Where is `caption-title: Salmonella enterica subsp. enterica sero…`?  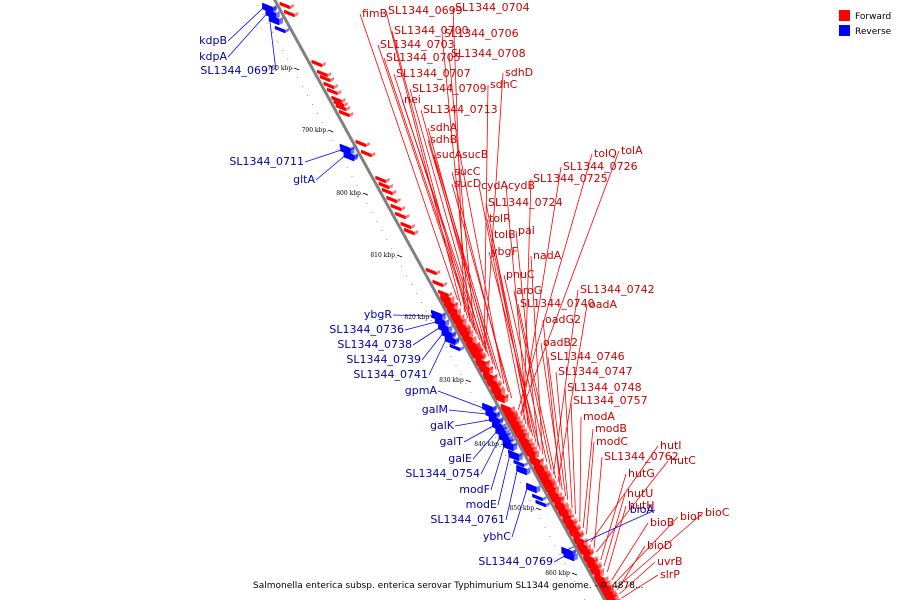
caption-title: Salmonella enterica subsp. enterica sero… is located at coordinates (422, 586).